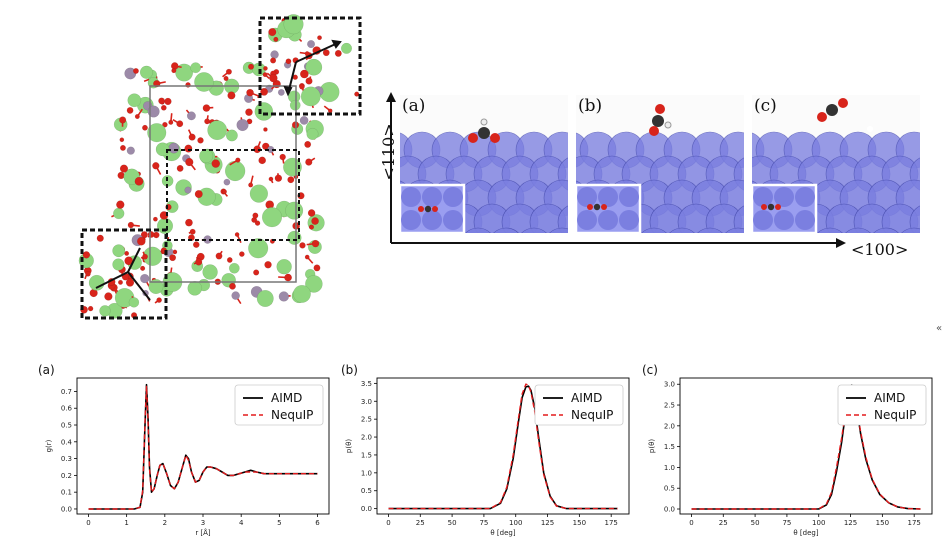 The height and width of the screenshot is (544, 942). What do you see at coordinates (279, 523) in the screenshot?
I see `x-tick-label: 5` at bounding box center [279, 523].